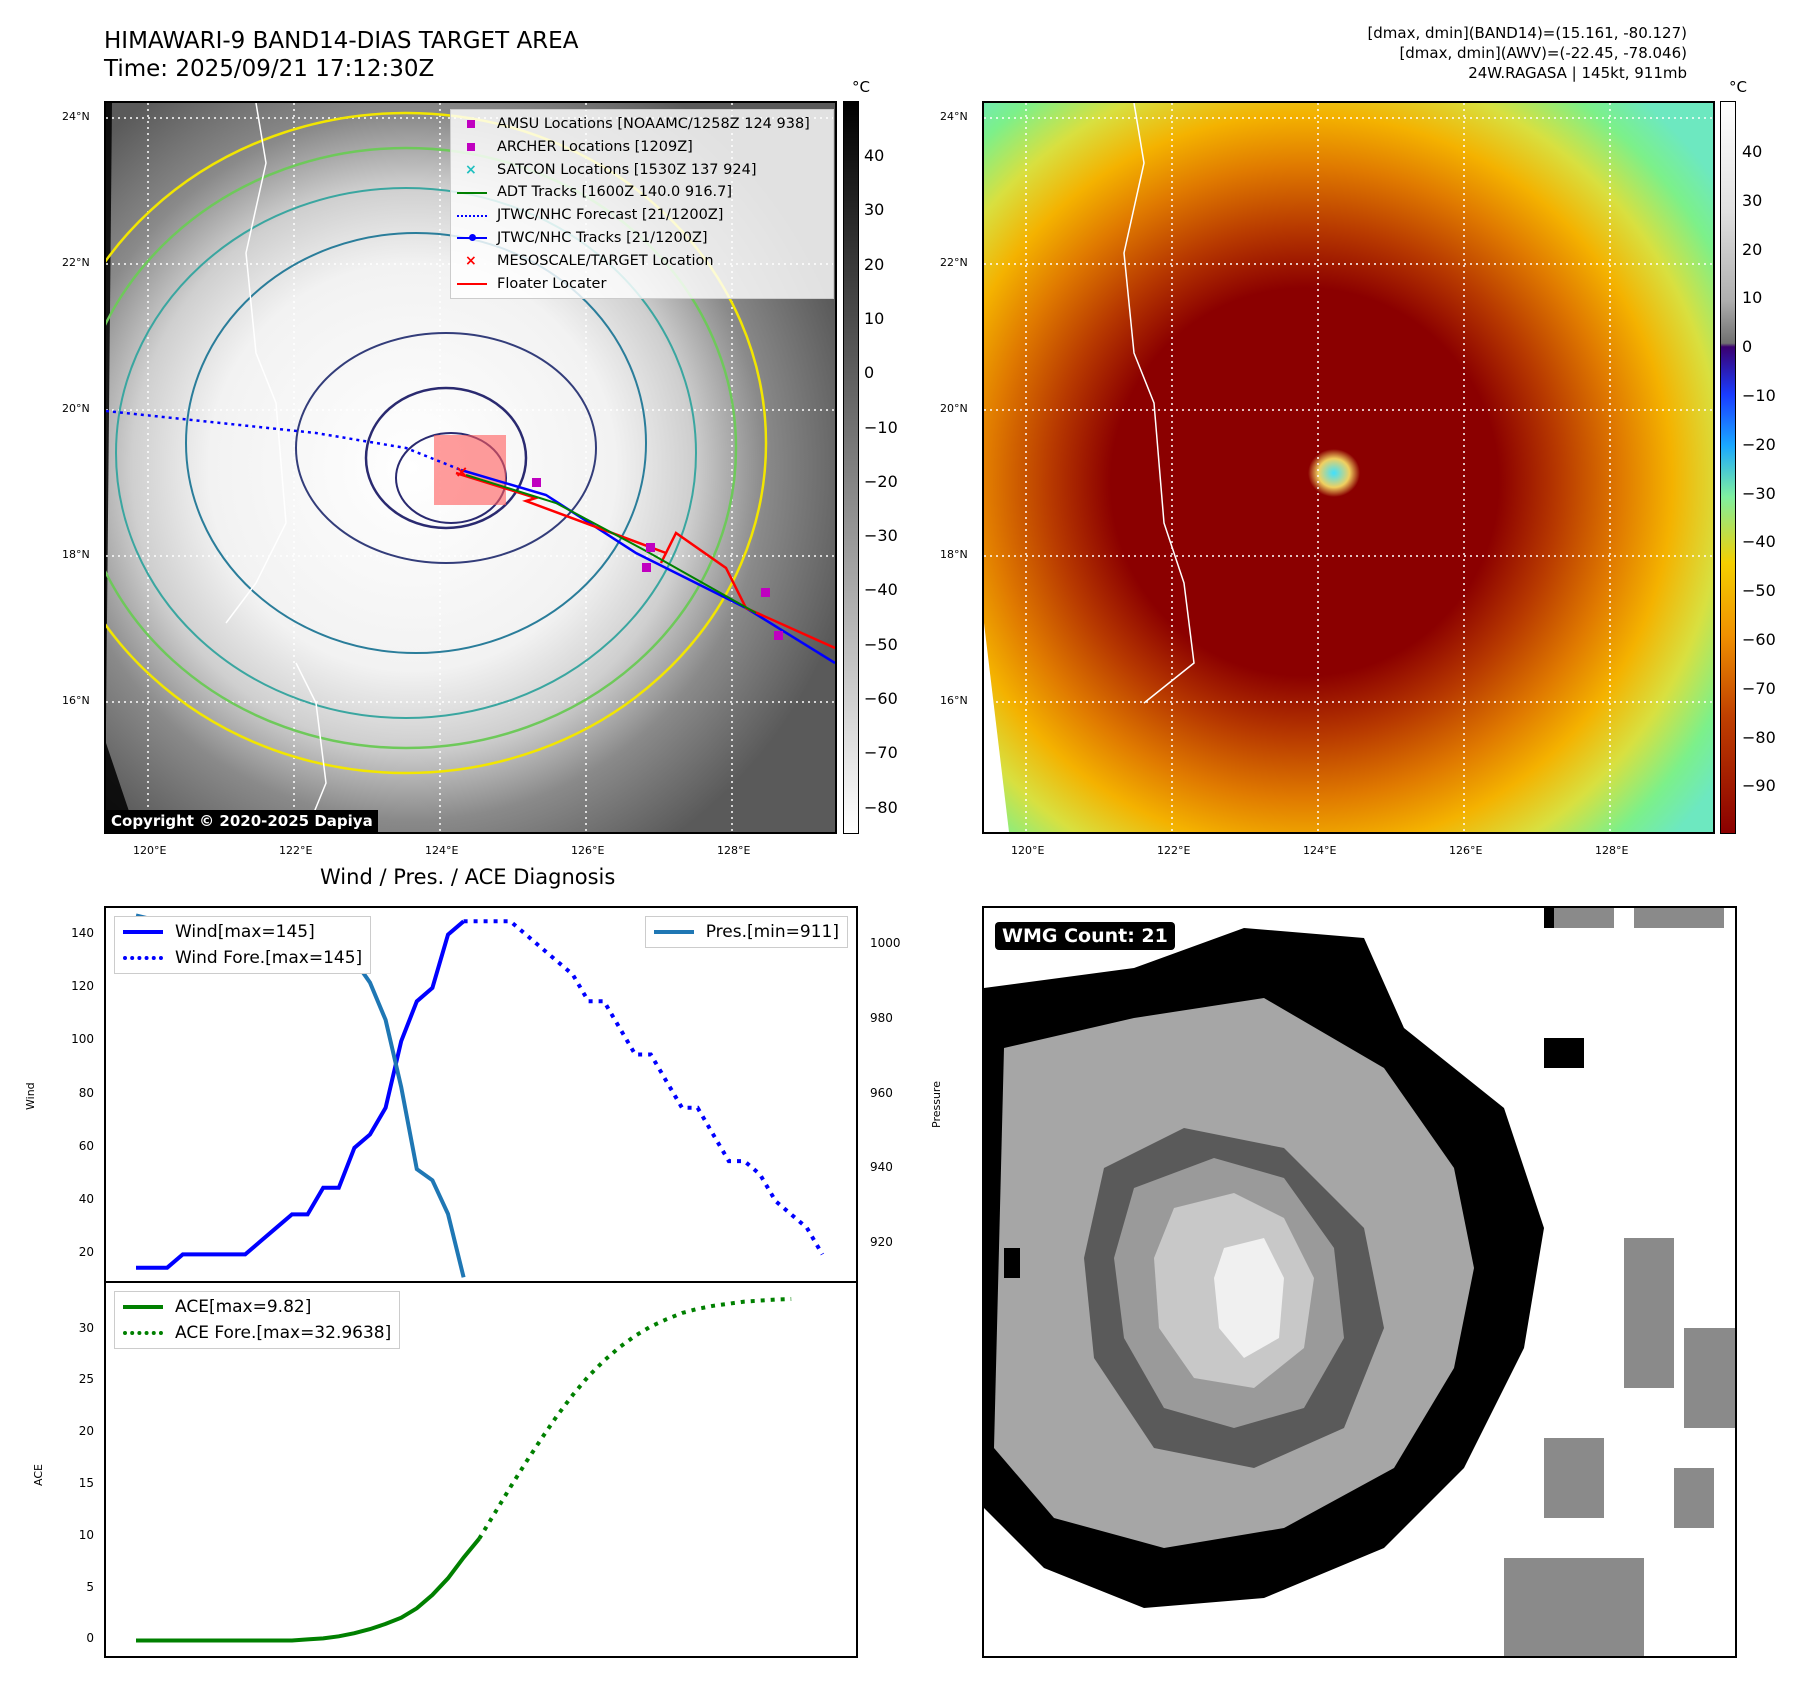 Image resolution: width=1797 pixels, height=1690 pixels. Describe the element at coordinates (588, 850) in the screenshot. I see `lon-tick: 126°E` at that location.